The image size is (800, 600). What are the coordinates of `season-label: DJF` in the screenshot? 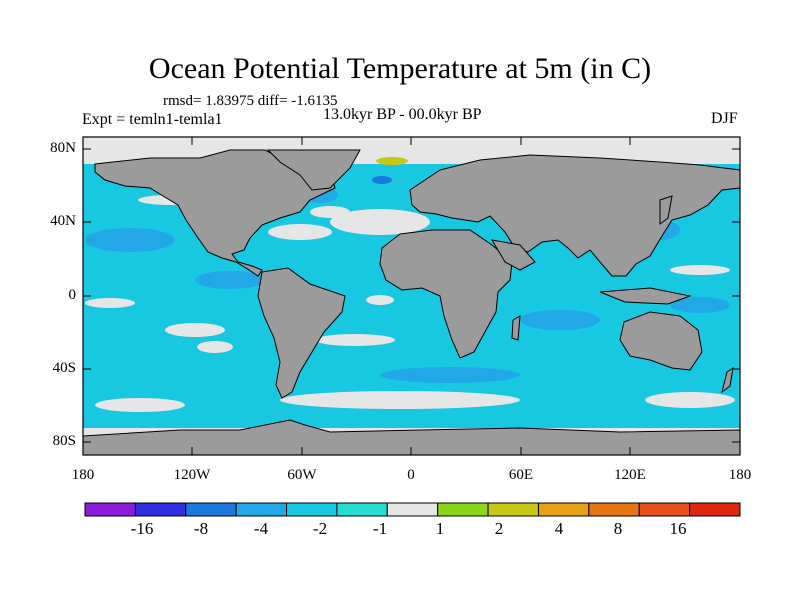 It's located at (724, 118).